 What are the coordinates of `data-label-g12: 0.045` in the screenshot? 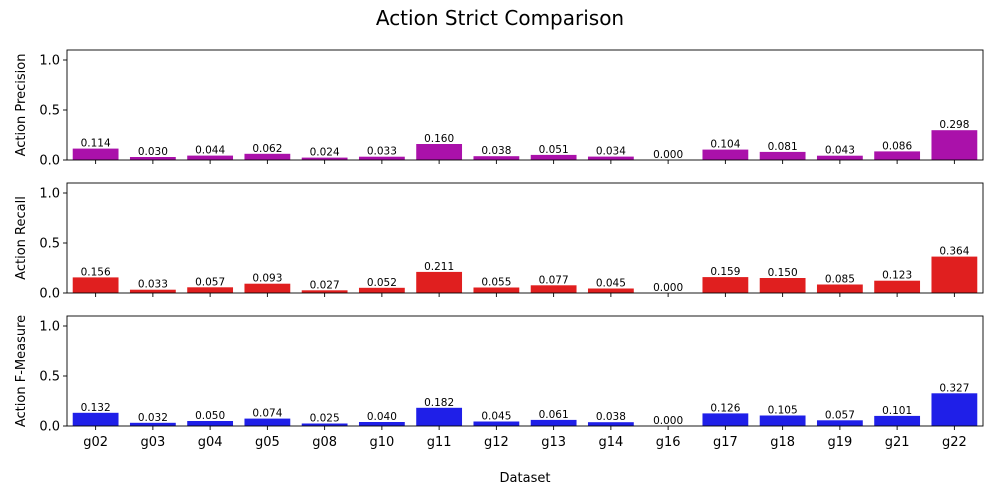 It's located at (496, 417).